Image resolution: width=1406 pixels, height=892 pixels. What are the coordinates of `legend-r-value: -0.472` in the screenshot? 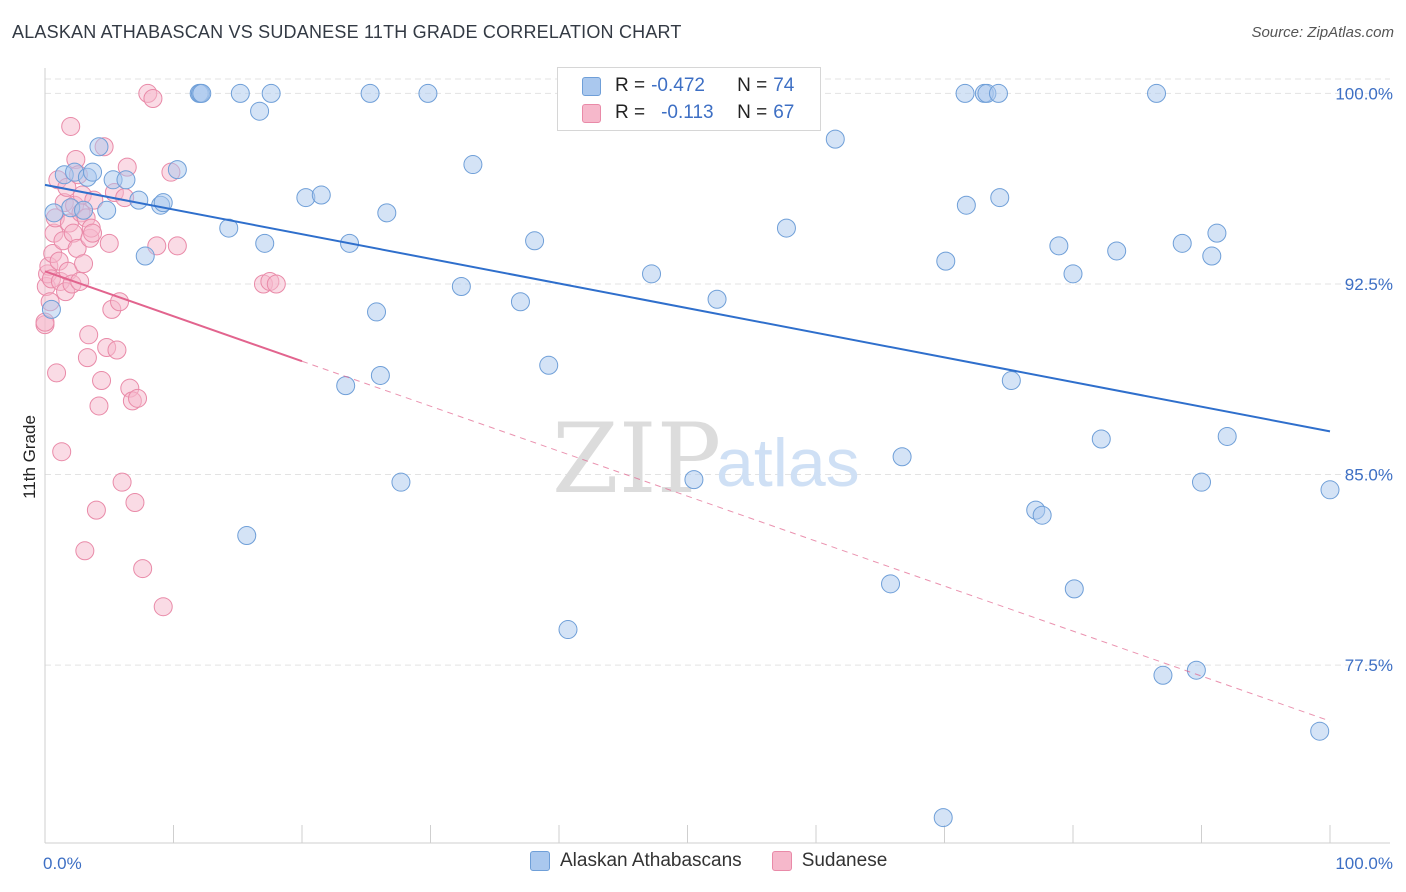 It's located at (678, 85).